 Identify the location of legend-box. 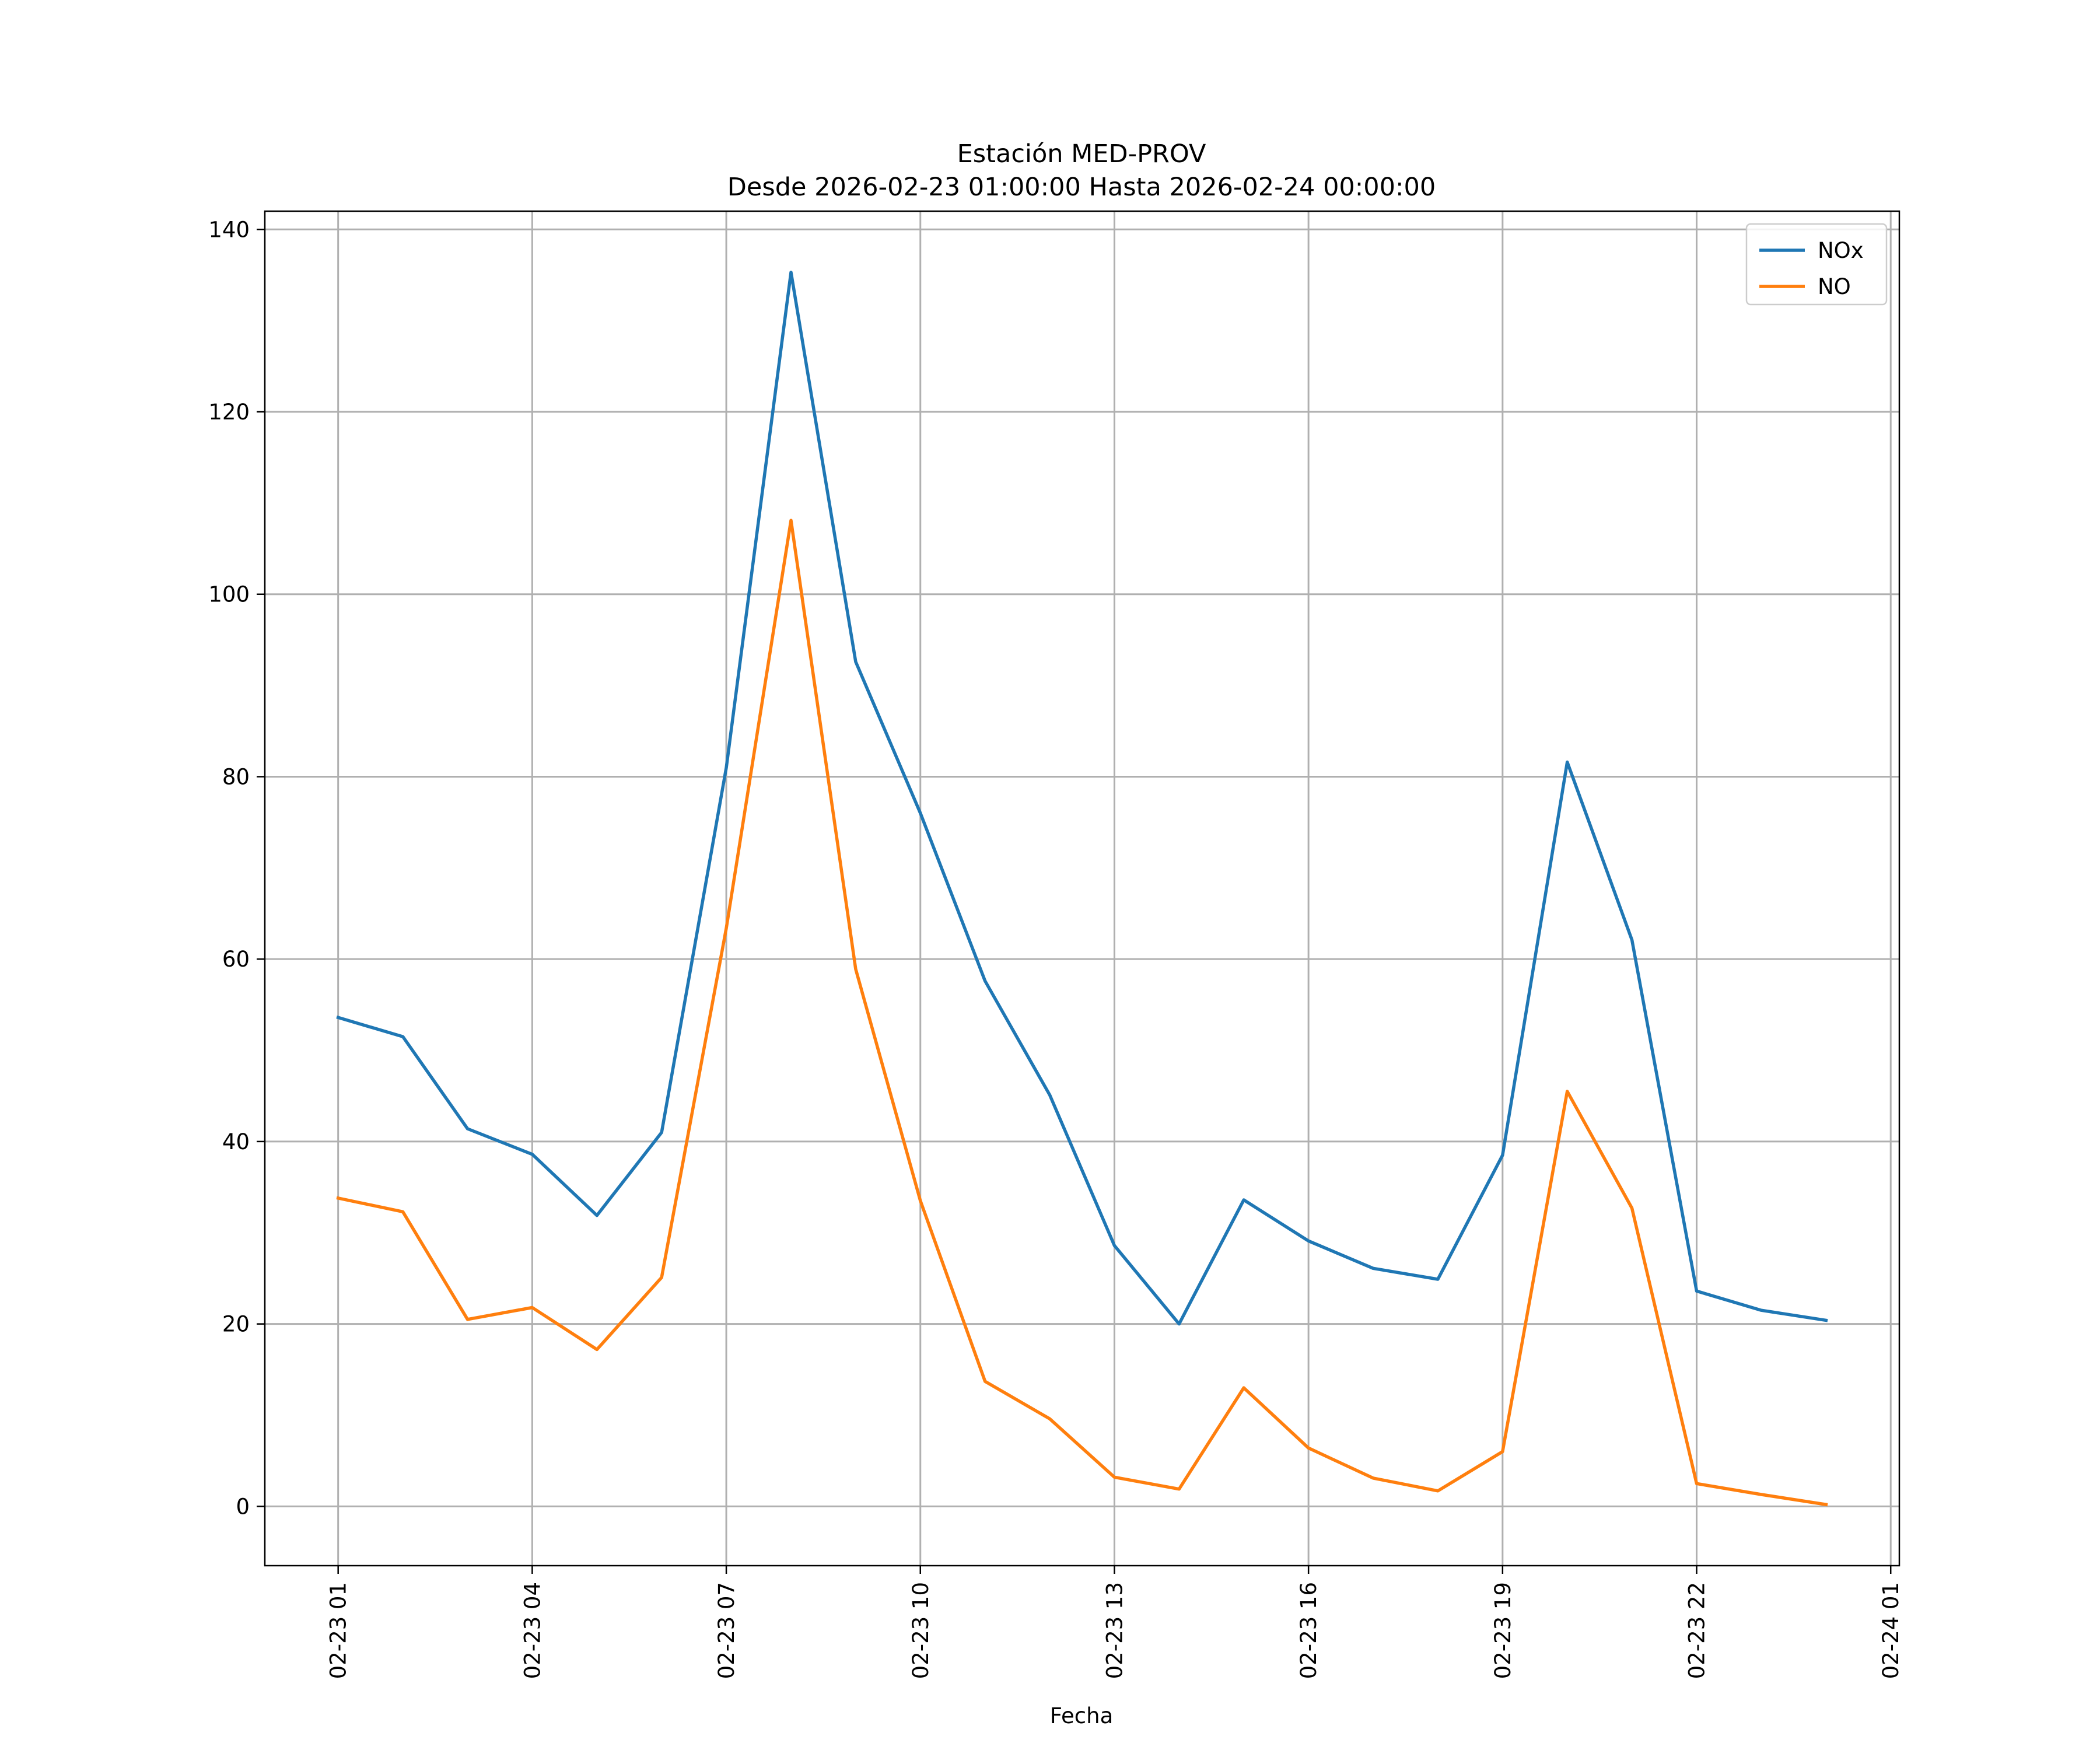
(1817, 264).